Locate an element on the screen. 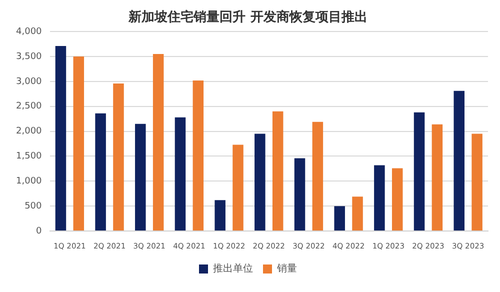 The image size is (500, 292). y-tick-label: 3,000 is located at coordinates (29, 81).